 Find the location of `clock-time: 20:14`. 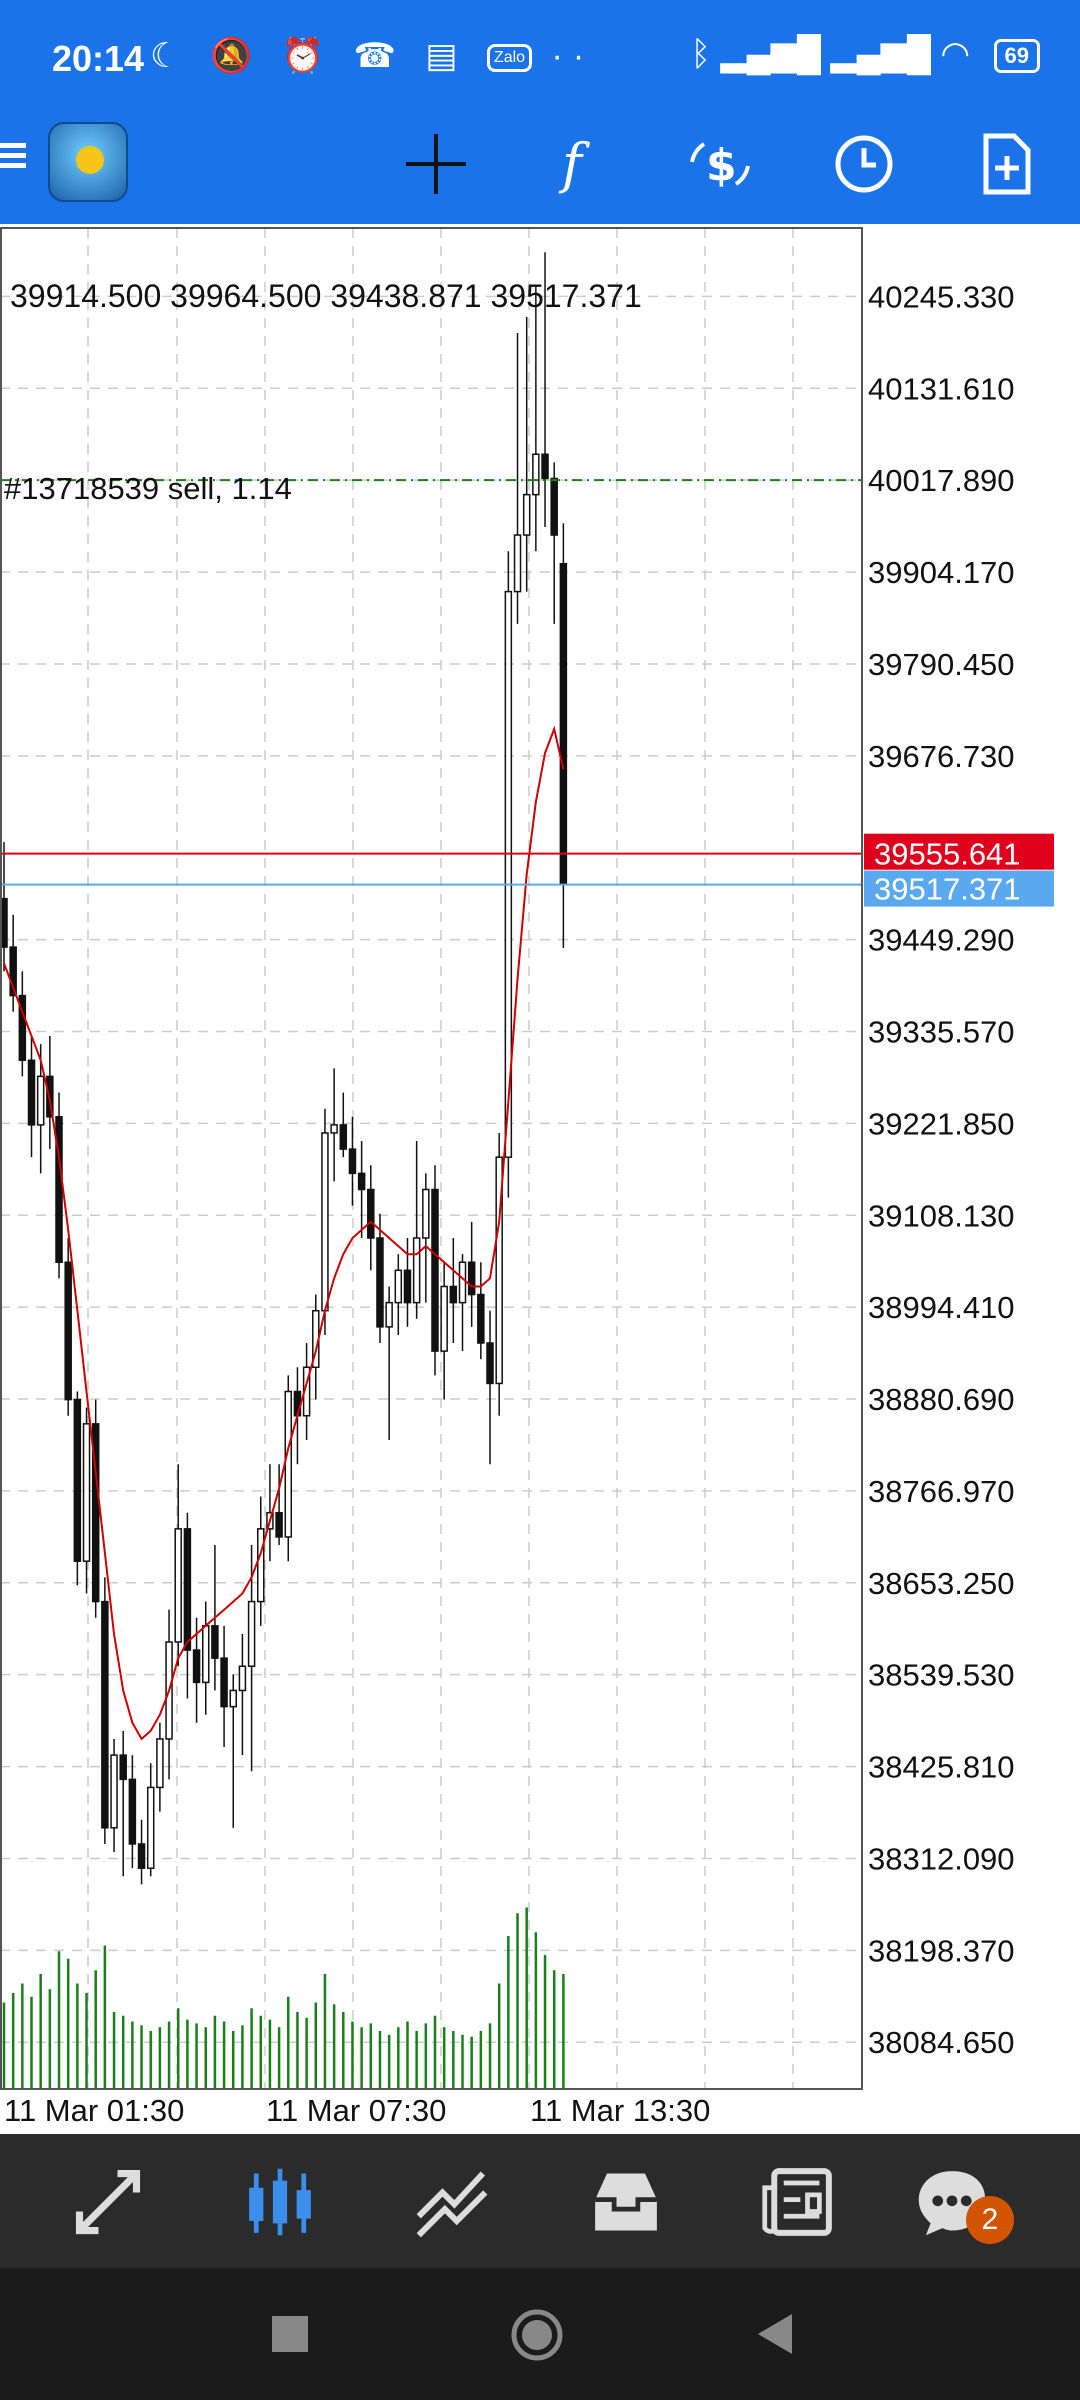

clock-time: 20:14 is located at coordinates (98, 58).